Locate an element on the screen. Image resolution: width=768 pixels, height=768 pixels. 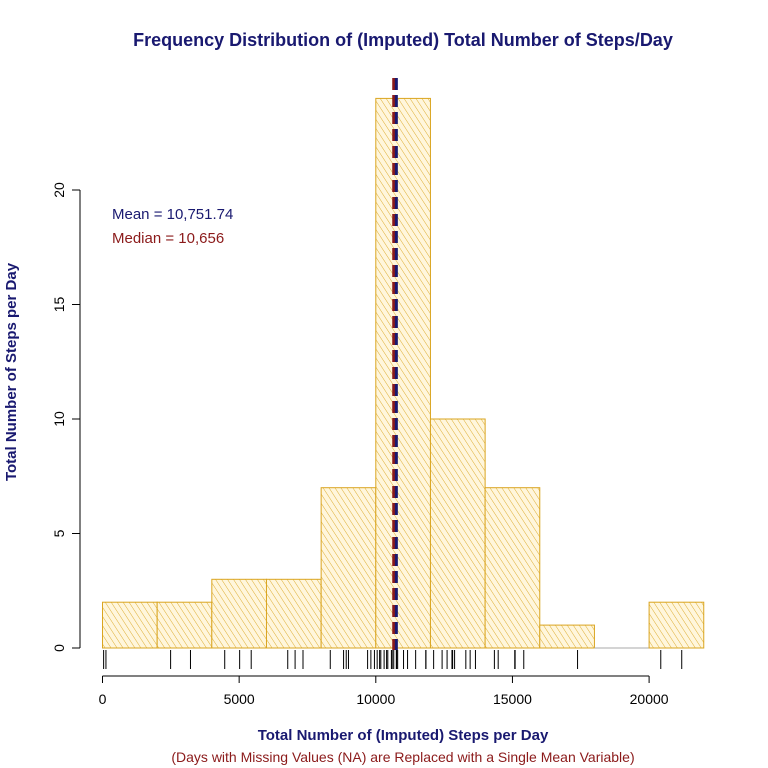
y-axis: 0 5 10 15 20 is located at coordinates (66, 417).